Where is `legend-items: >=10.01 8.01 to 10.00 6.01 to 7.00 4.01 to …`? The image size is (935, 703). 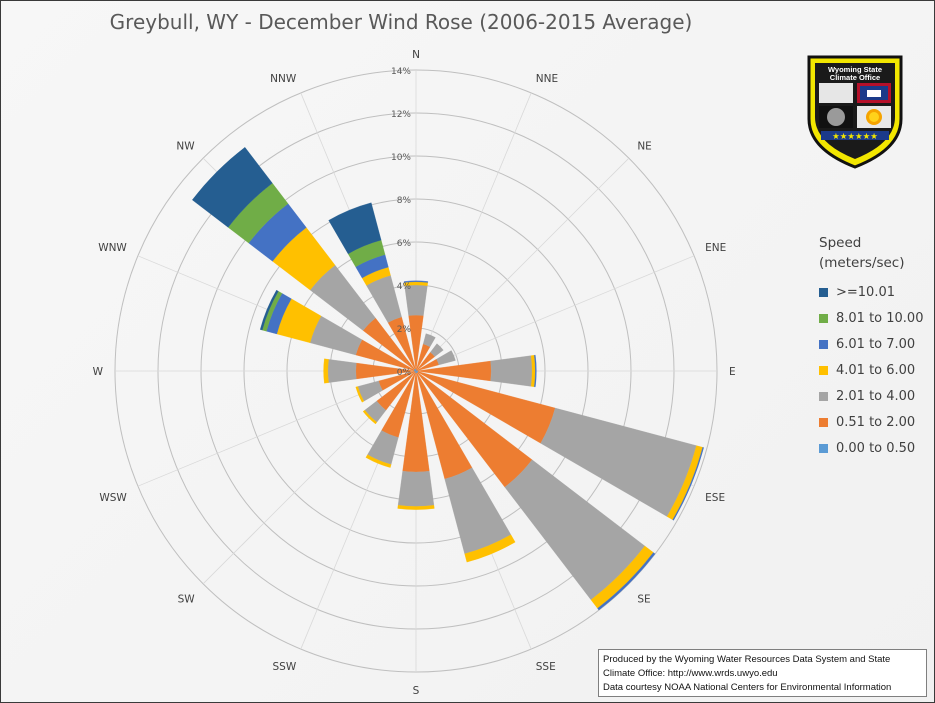 legend-items: >=10.01 8.01 to 10.00 6.01 to 7.00 4.01 to … is located at coordinates (876, 370).